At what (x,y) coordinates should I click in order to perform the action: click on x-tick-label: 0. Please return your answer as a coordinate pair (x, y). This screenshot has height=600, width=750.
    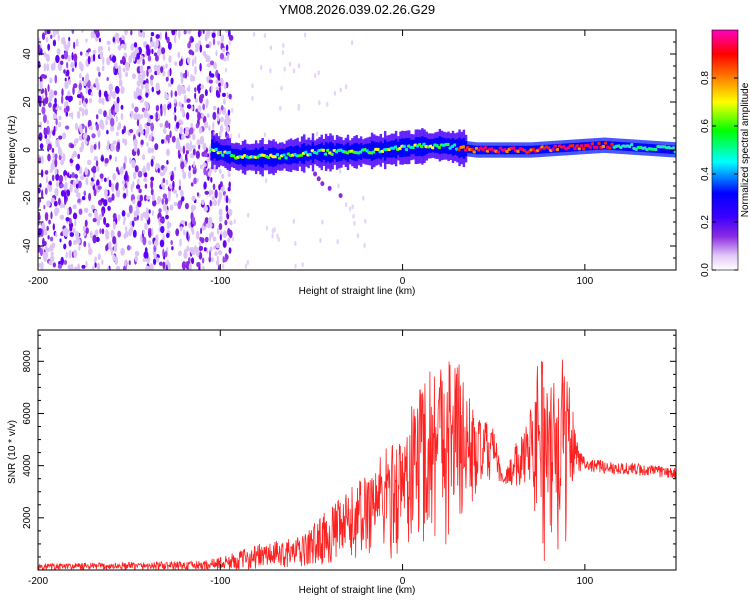
    Looking at the image, I should click on (403, 581).